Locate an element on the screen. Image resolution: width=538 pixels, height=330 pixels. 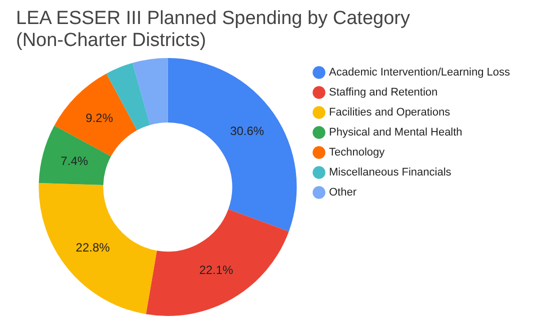
legend-label: Staffing and Retention is located at coordinates (383, 92).